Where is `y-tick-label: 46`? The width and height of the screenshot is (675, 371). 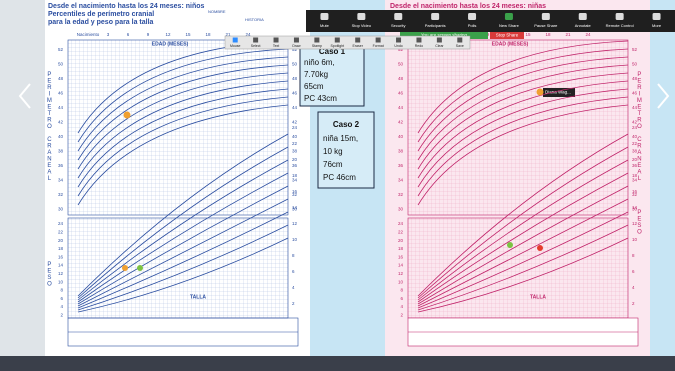
y-tick-label: 46 is located at coordinates (295, 93).